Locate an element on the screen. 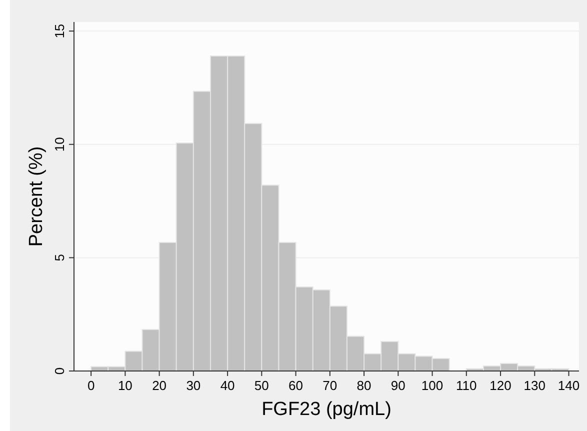 This screenshot has width=587, height=431. x-tick-label: 120 is located at coordinates (501, 385).